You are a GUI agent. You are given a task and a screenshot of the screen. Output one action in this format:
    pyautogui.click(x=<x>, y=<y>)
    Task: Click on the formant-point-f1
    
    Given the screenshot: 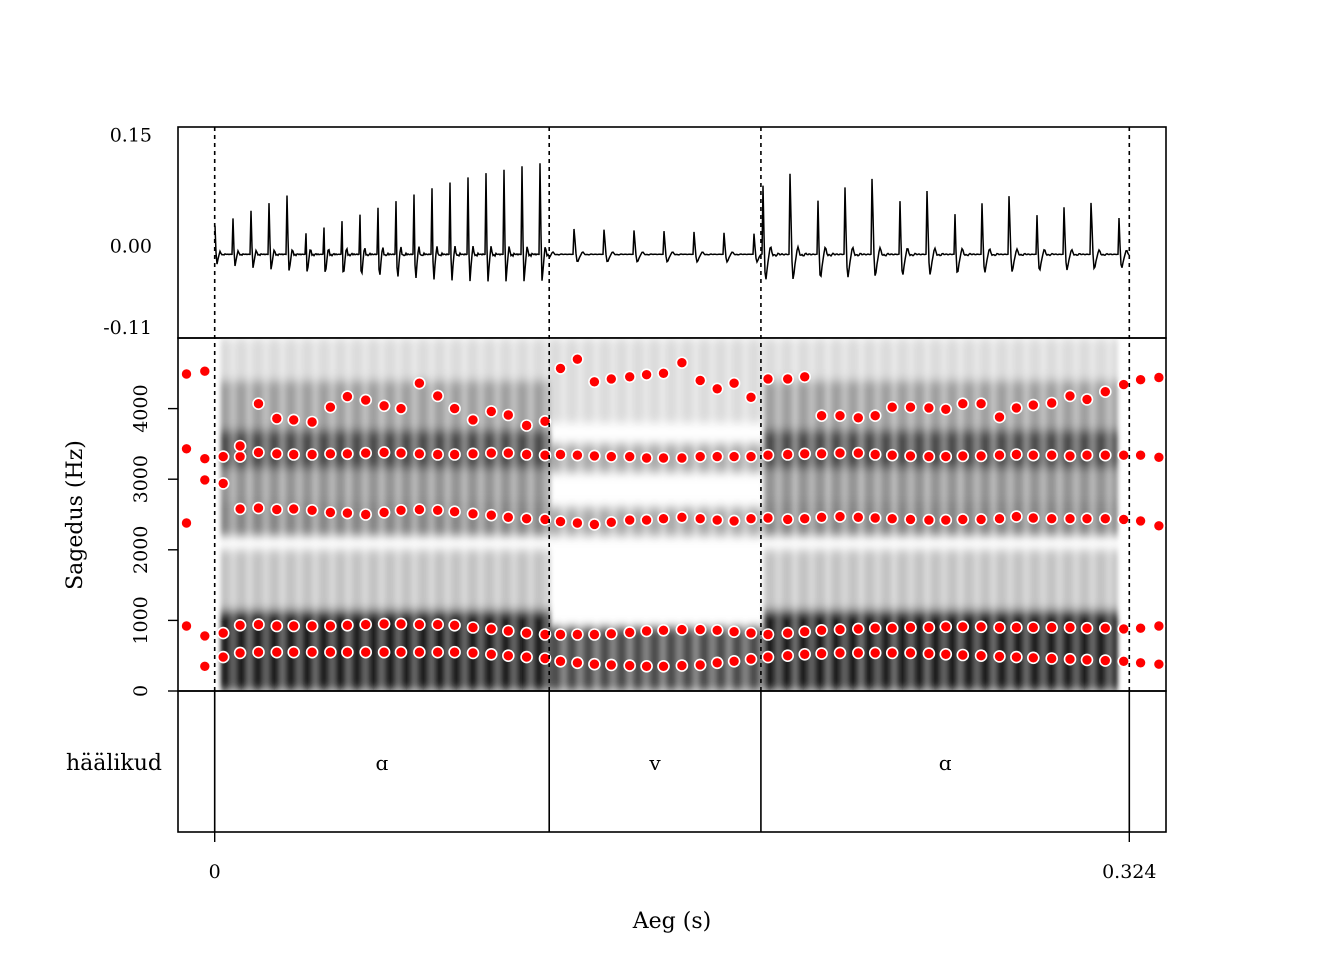 What is the action you would take?
    pyautogui.click(x=205, y=666)
    